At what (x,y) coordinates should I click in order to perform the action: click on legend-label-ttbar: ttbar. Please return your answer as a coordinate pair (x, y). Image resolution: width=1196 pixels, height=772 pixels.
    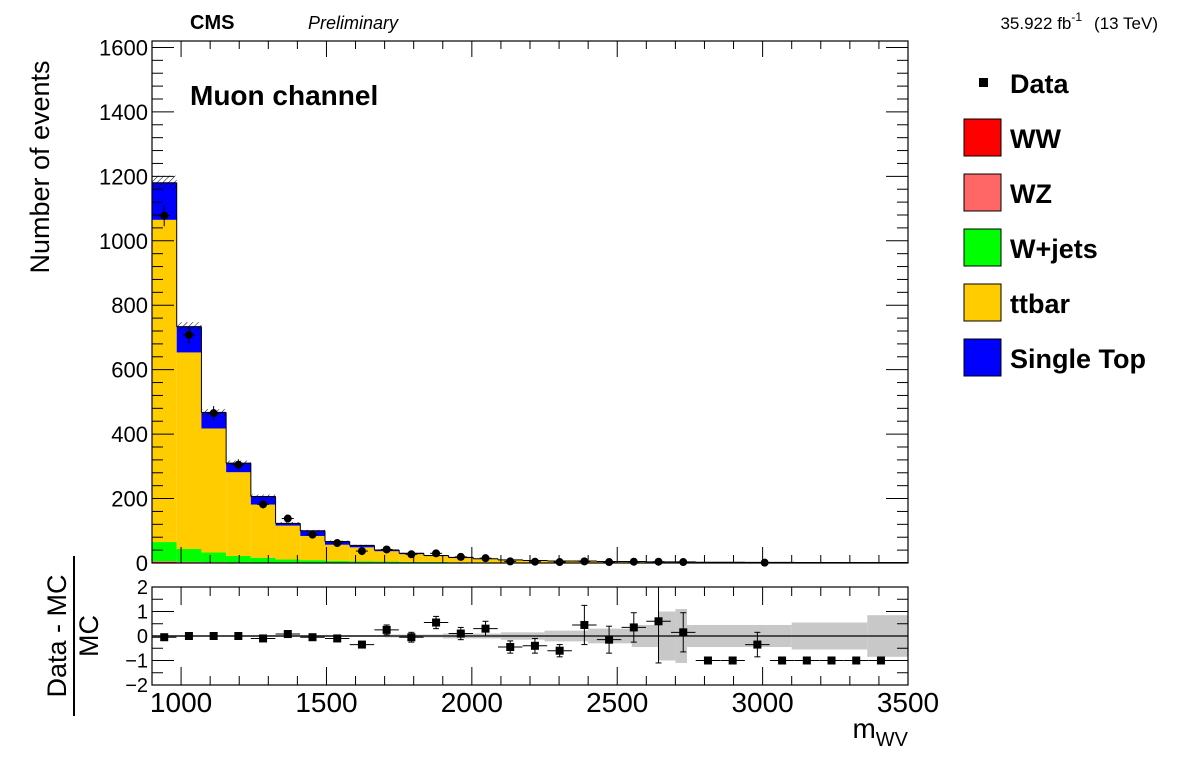
    Looking at the image, I should click on (1040, 304).